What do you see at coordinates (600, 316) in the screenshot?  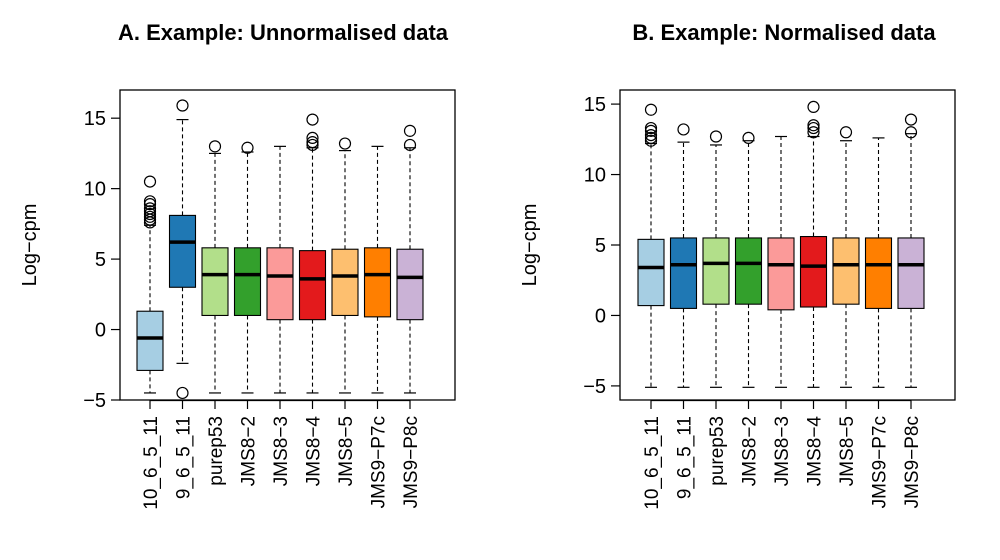 I see `y-tick-label: 0` at bounding box center [600, 316].